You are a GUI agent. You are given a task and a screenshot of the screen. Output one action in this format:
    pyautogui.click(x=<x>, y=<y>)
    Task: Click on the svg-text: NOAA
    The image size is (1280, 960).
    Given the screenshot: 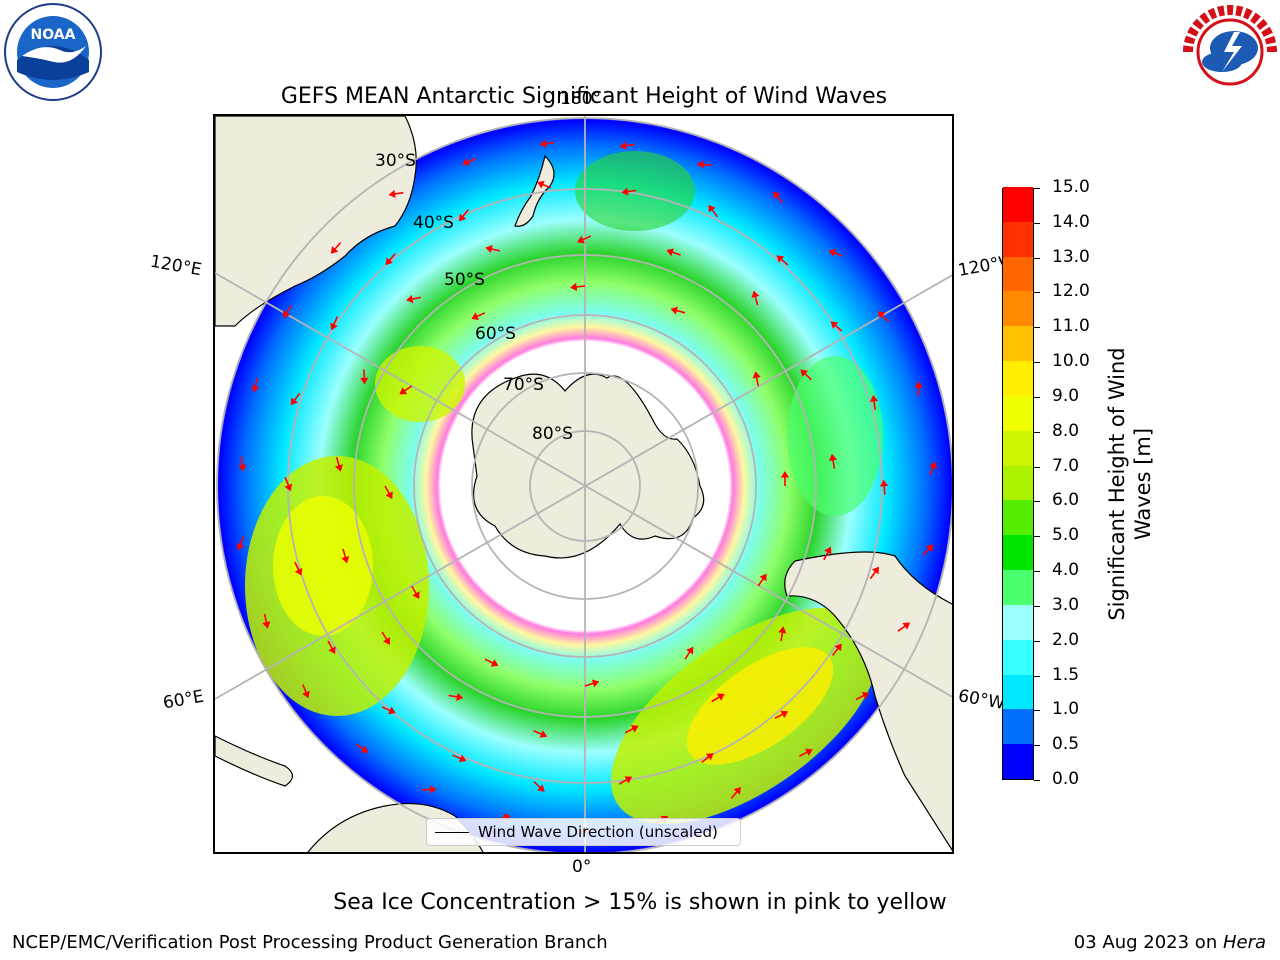 What is the action you would take?
    pyautogui.click(x=53, y=35)
    